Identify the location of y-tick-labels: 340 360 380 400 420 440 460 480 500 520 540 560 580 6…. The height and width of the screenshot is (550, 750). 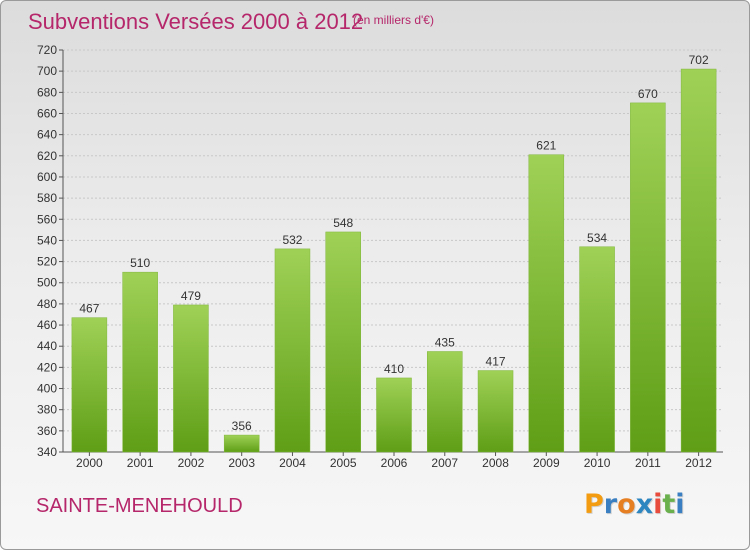
(47, 251).